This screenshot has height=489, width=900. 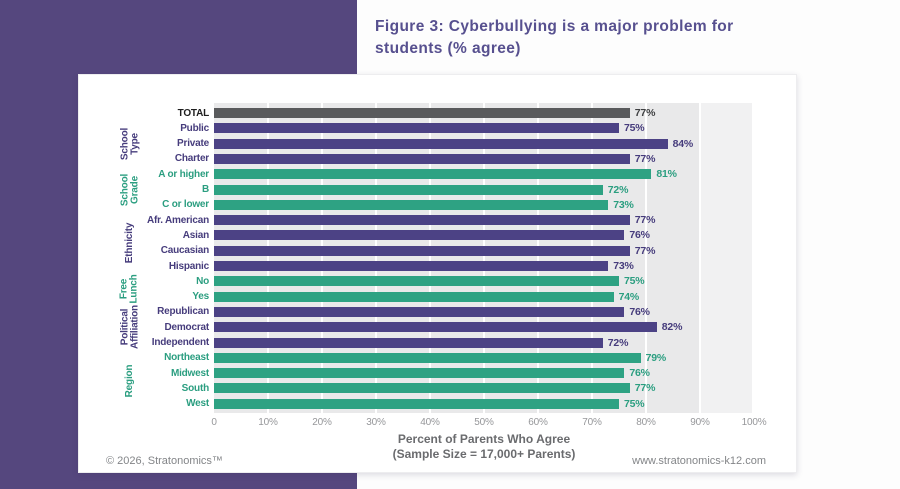 What do you see at coordinates (183, 312) in the screenshot?
I see `row-label-republican: Republican` at bounding box center [183, 312].